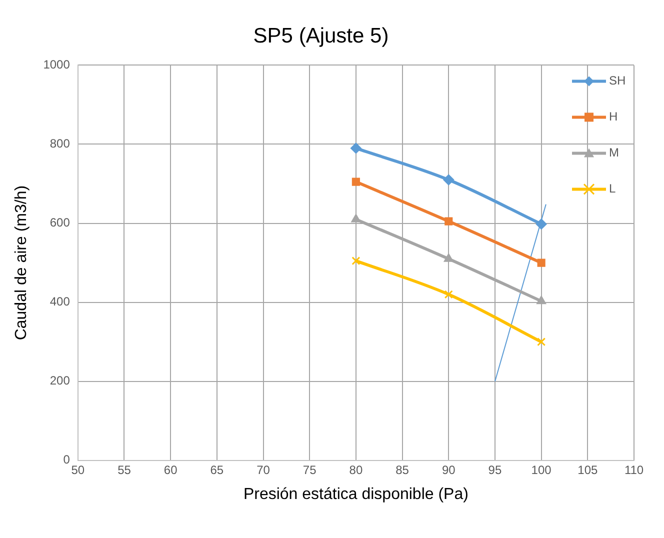  What do you see at coordinates (495, 469) in the screenshot?
I see `x-tick-label: 95` at bounding box center [495, 469].